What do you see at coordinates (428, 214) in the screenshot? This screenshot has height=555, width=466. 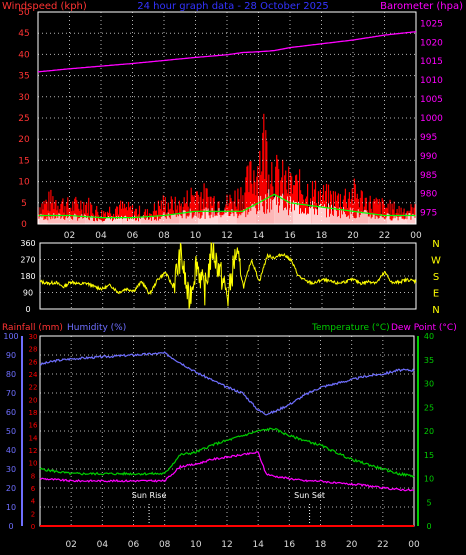 I see `barometer-tick-label: 975` at bounding box center [428, 214].